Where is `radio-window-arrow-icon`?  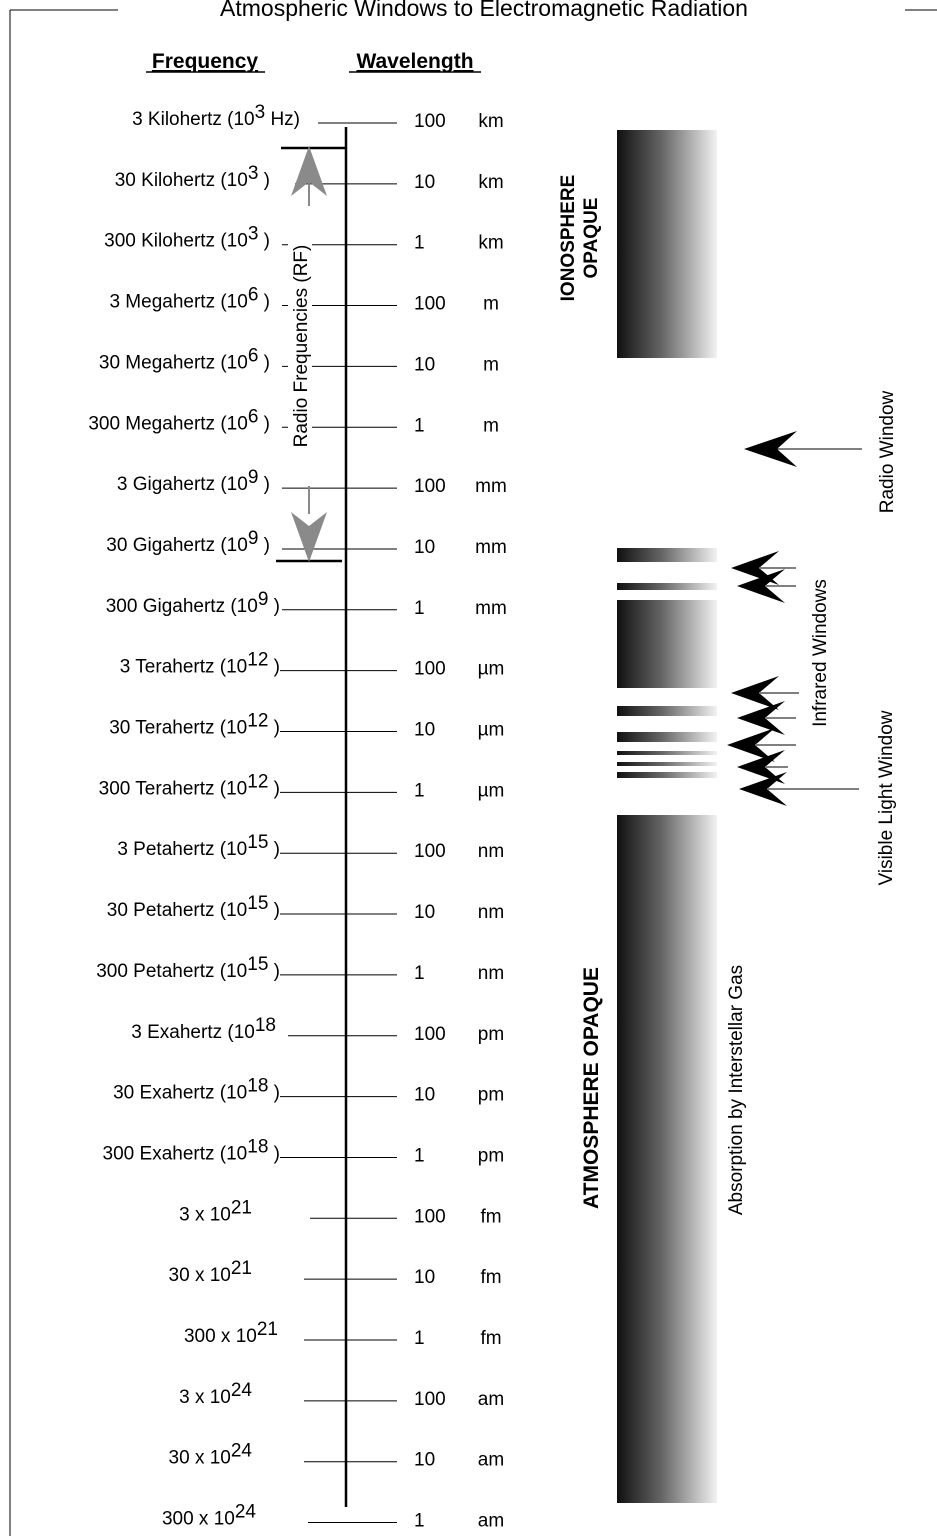 radio-window-arrow-icon is located at coordinates (803, 449).